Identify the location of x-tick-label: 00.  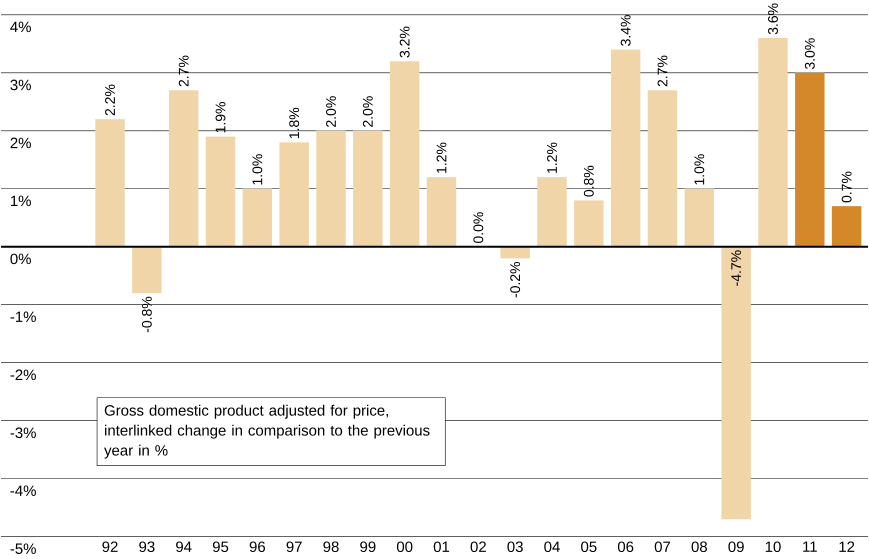
(404, 547).